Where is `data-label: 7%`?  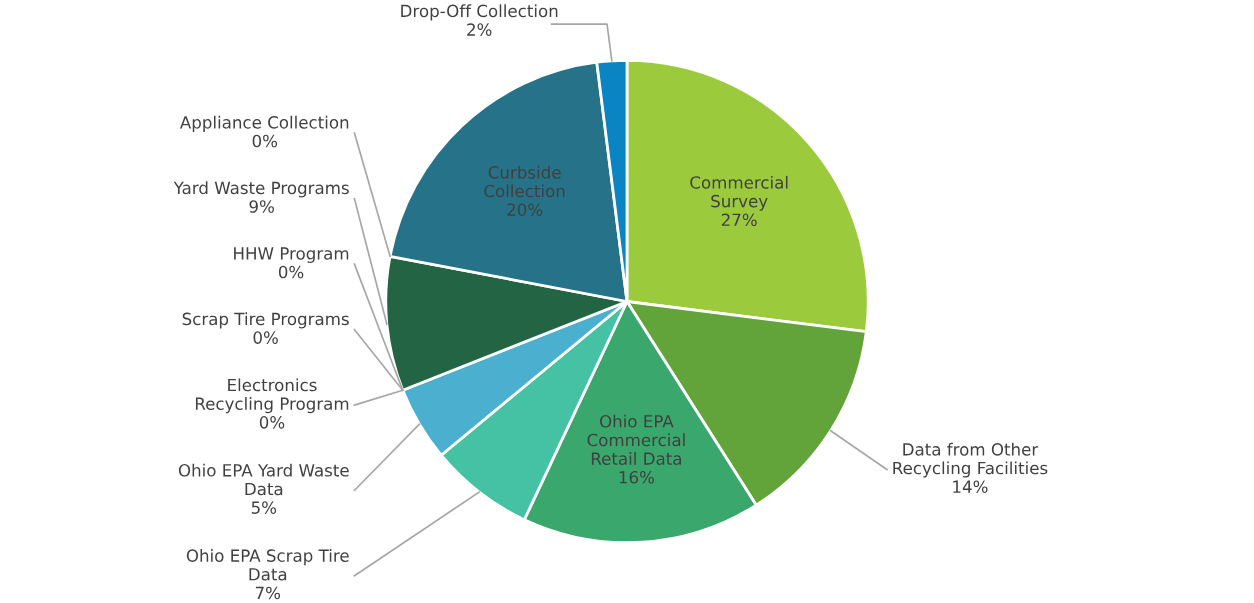 data-label: 7% is located at coordinates (268, 593).